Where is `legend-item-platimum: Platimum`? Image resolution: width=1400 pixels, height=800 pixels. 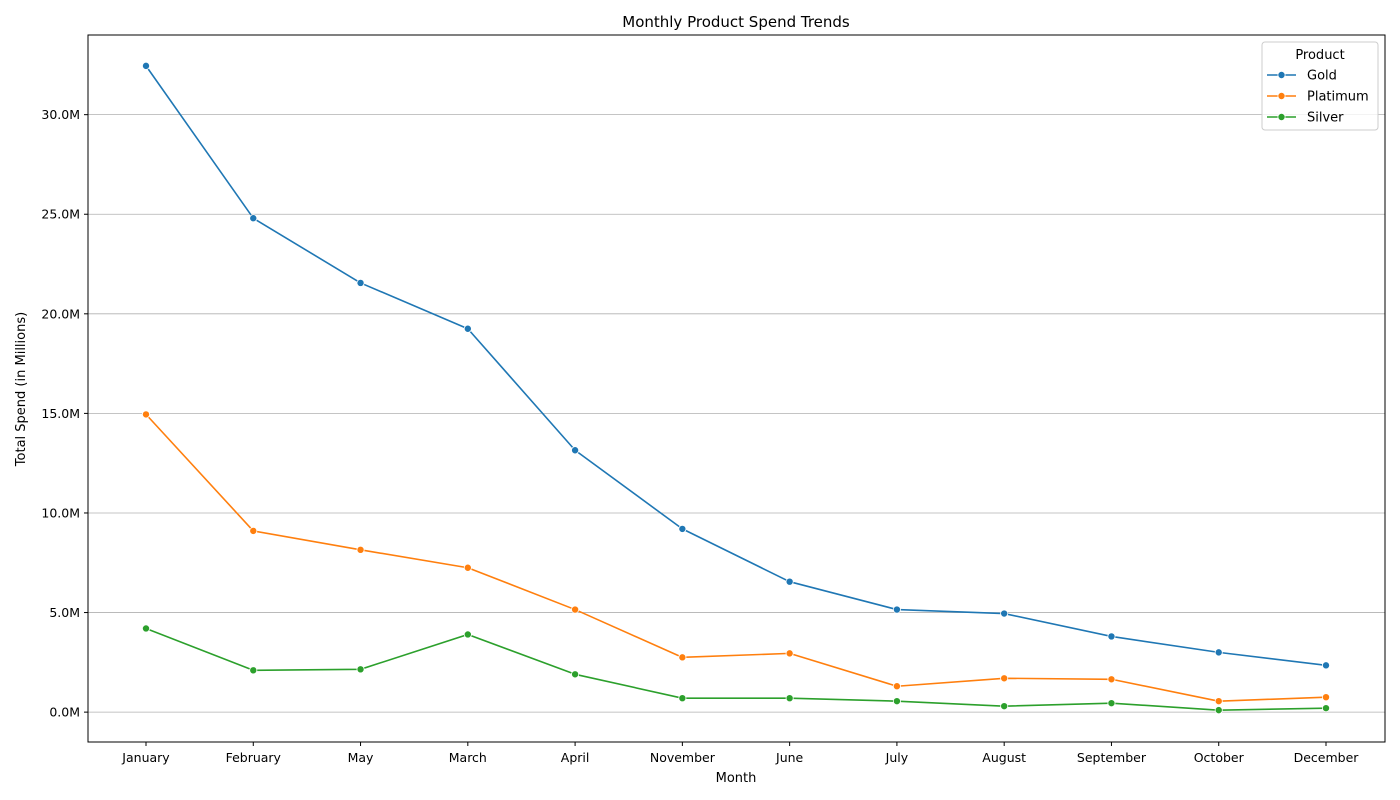
legend-item-platimum: Platimum is located at coordinates (1318, 97).